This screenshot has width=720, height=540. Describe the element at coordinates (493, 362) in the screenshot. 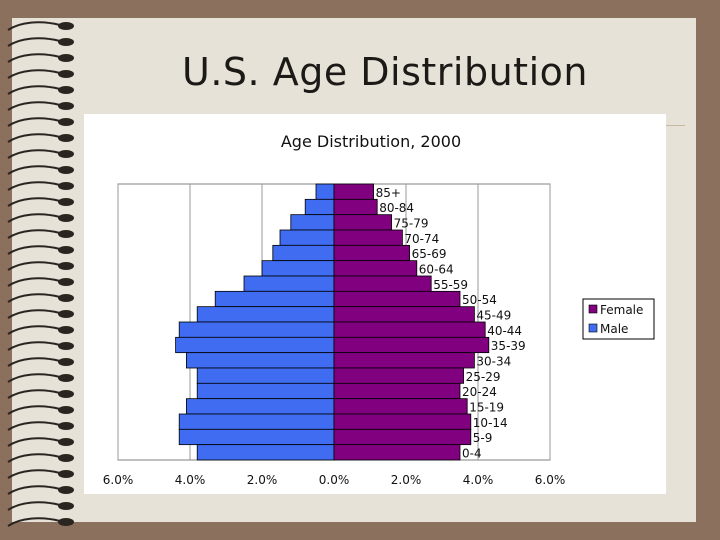

I see `category-label-30-34: 30-34` at that location.